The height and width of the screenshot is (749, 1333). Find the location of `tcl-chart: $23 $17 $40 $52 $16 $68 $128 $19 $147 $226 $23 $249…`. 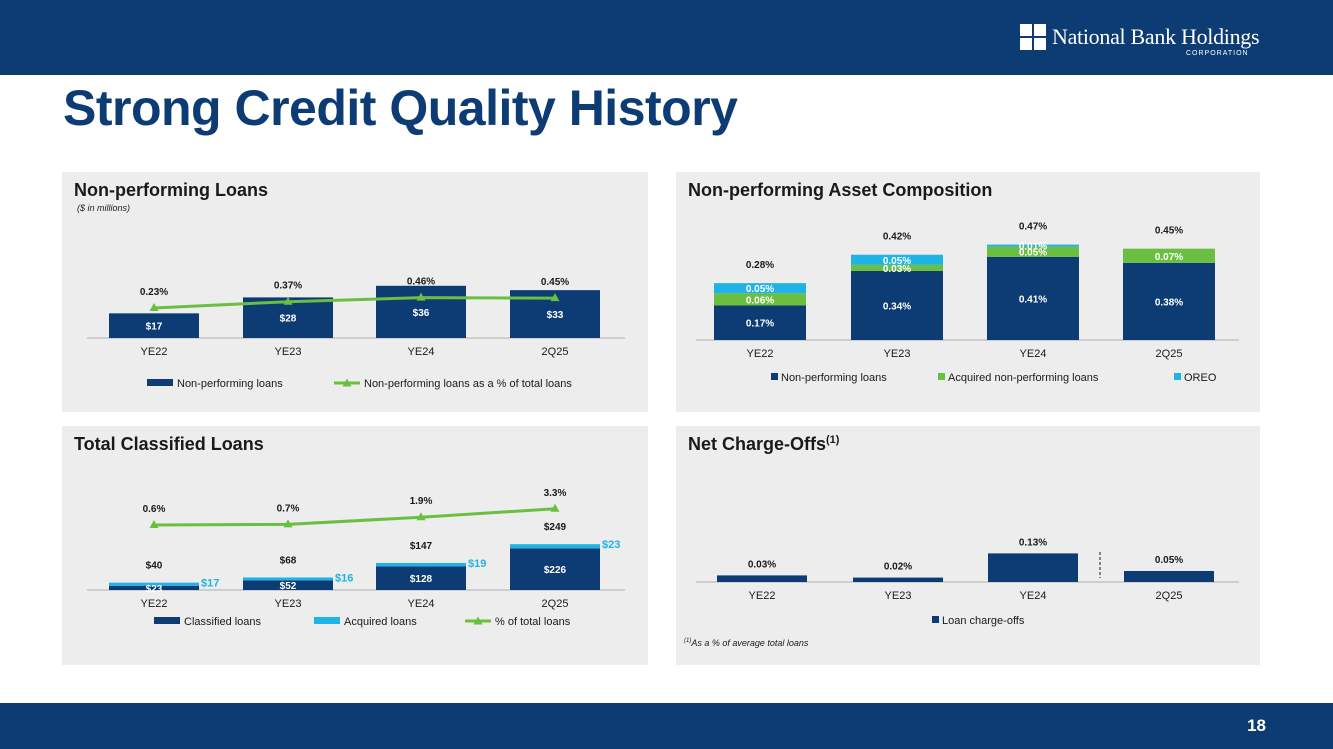

tcl-chart: $23 $17 $40 $52 $16 $68 $128 $19 $147 $226 $23 $249… is located at coordinates (356, 558).